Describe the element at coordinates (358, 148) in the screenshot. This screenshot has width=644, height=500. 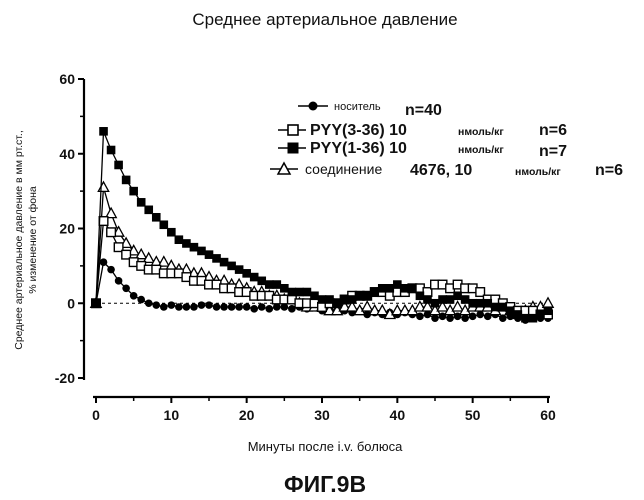
I see `legend-label-pyy1-36: PYY(1-36) 10` at that location.